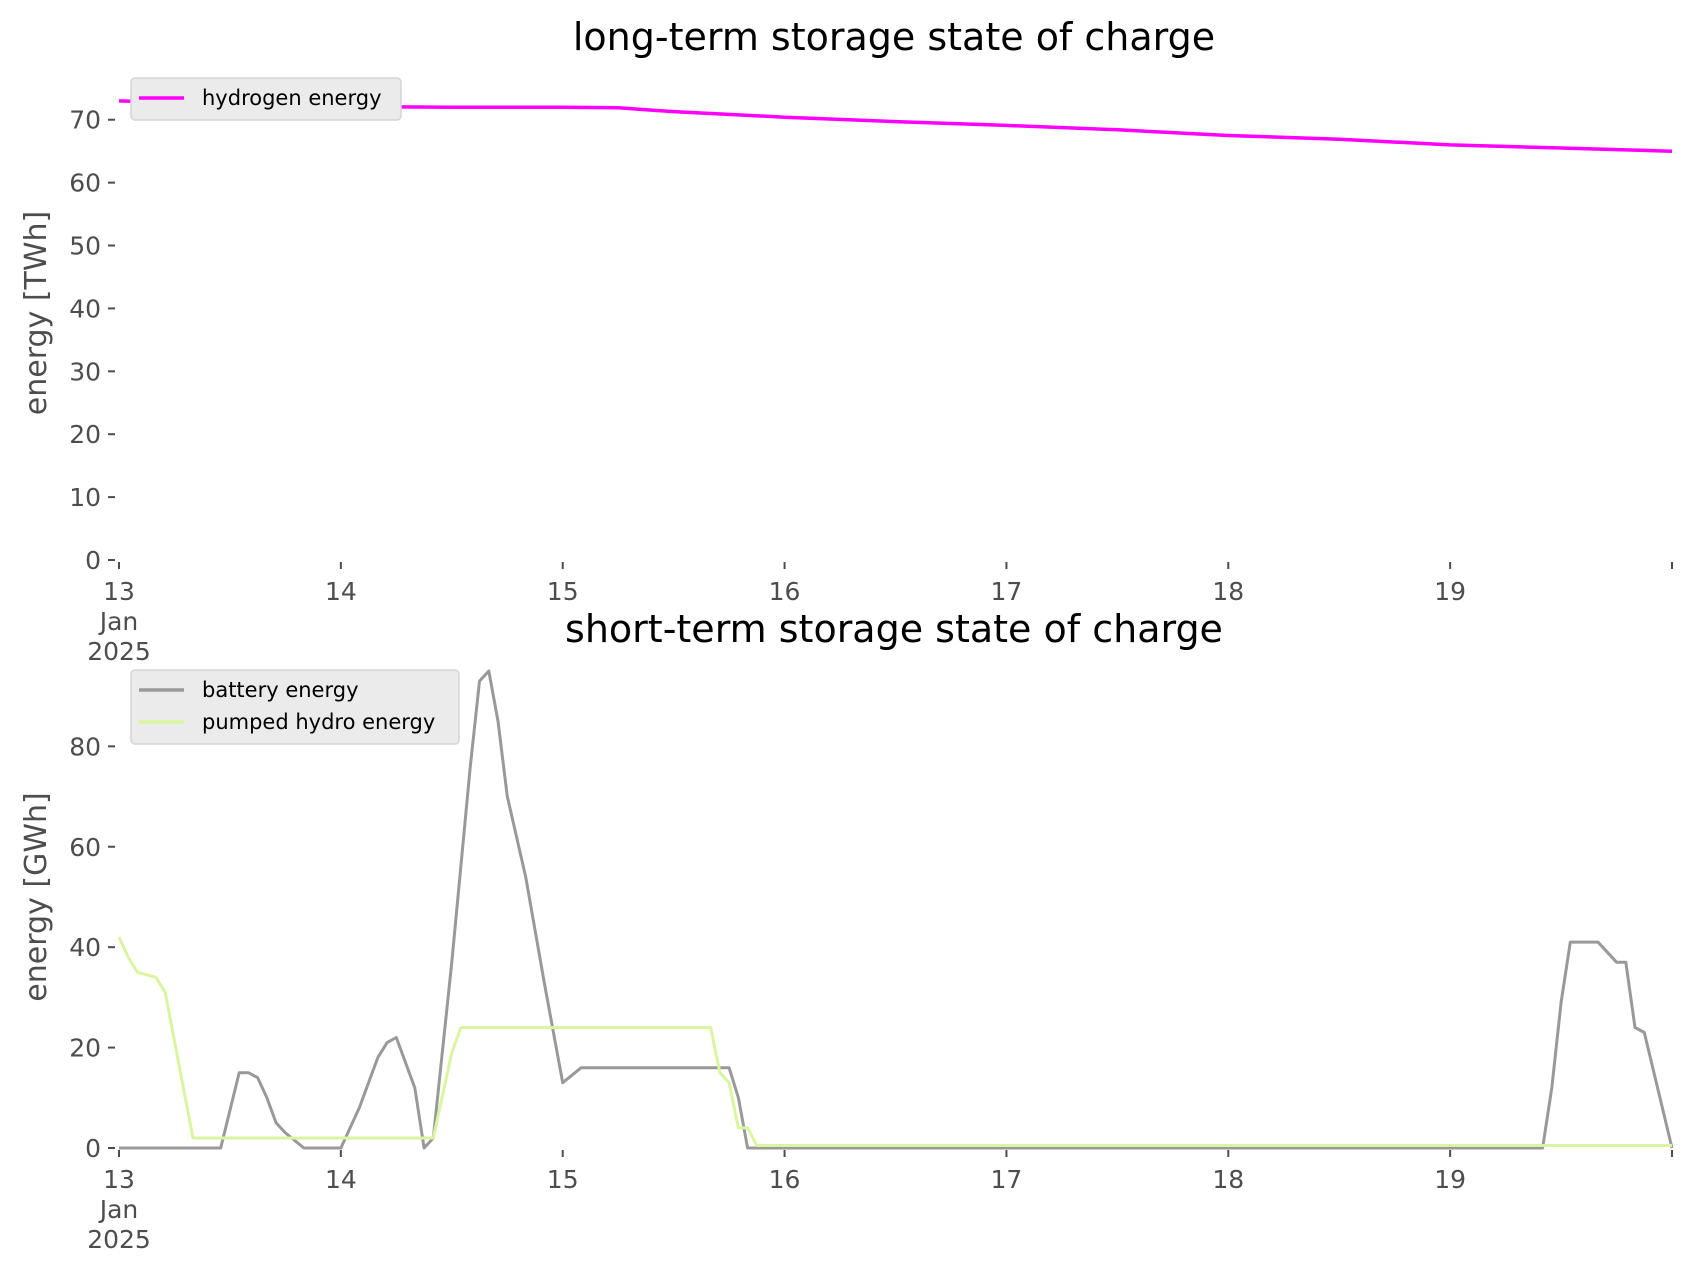 This screenshot has width=1688, height=1277. I want to click on legend-label-battery: battery energy, so click(280, 690).